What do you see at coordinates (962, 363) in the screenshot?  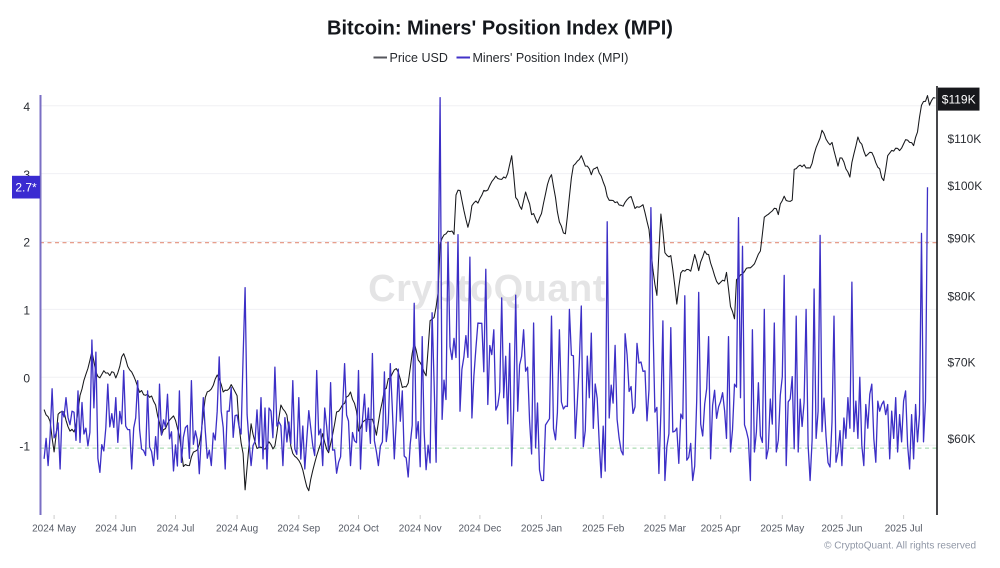 I see `svg-text: $70K` at bounding box center [962, 363].